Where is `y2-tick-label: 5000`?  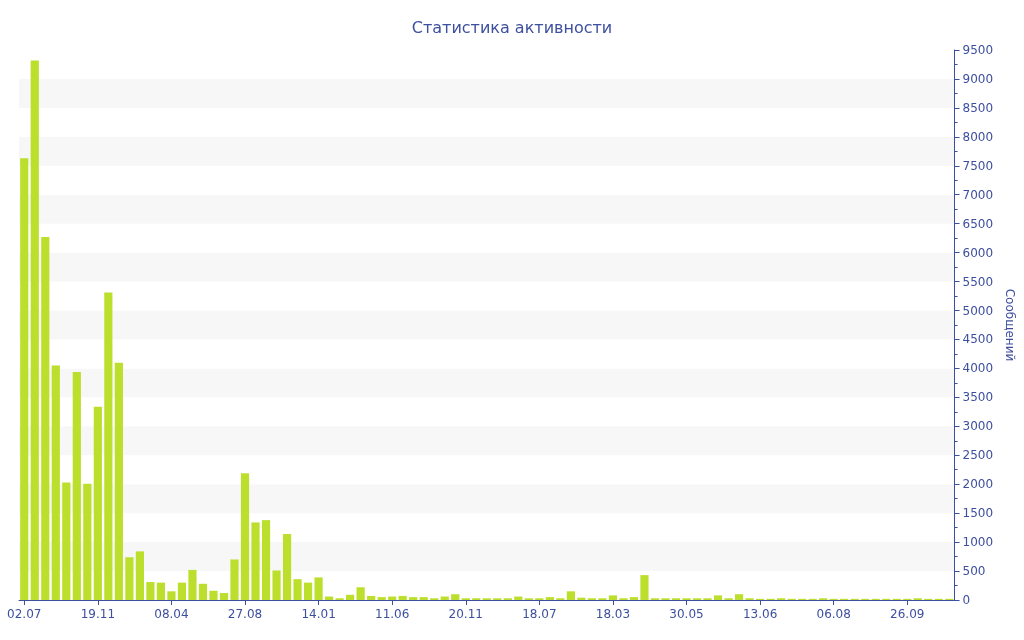
y2-tick-label: 5000 is located at coordinates (978, 310).